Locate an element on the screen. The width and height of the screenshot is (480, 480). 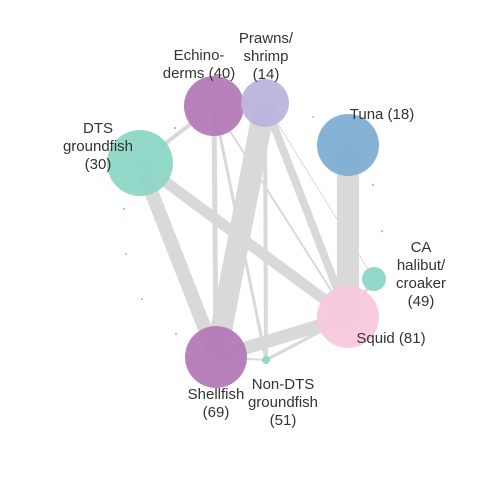
ca-halibut-croaker-label: CA halibut/croaker (49) is located at coordinates (421, 274).